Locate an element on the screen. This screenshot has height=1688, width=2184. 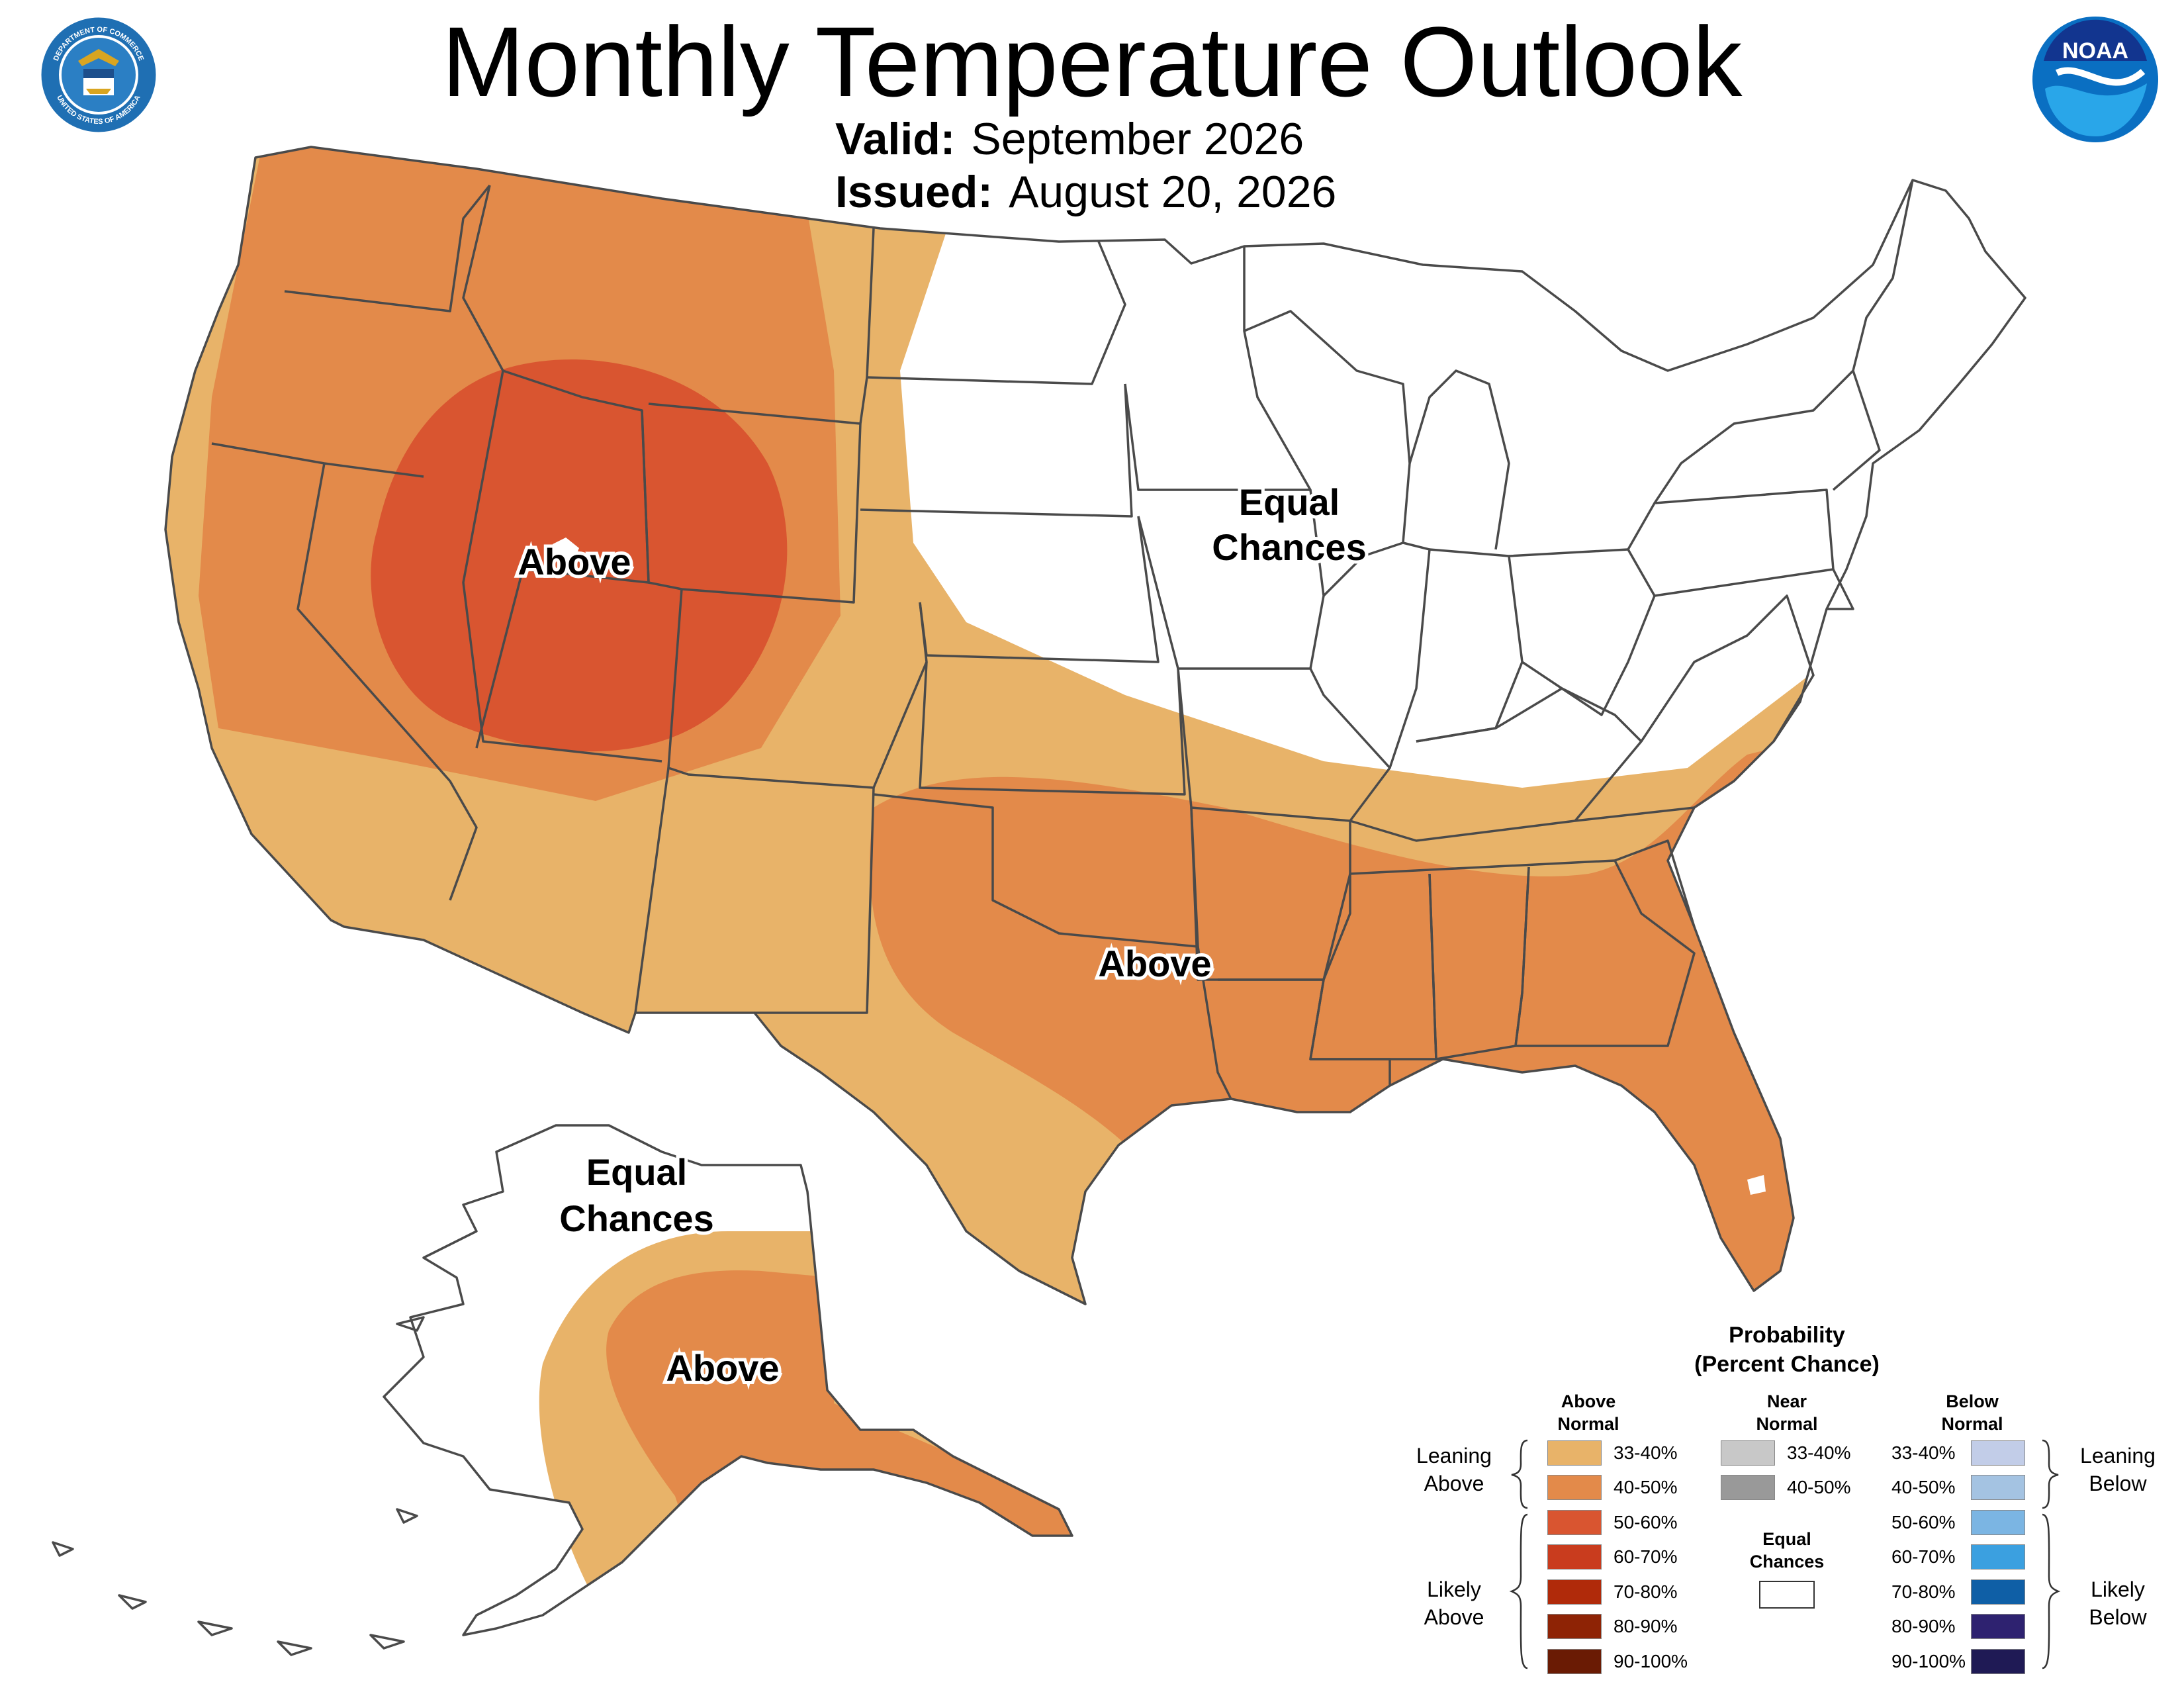
alaska-above-40-50-area is located at coordinates (839, 1452).